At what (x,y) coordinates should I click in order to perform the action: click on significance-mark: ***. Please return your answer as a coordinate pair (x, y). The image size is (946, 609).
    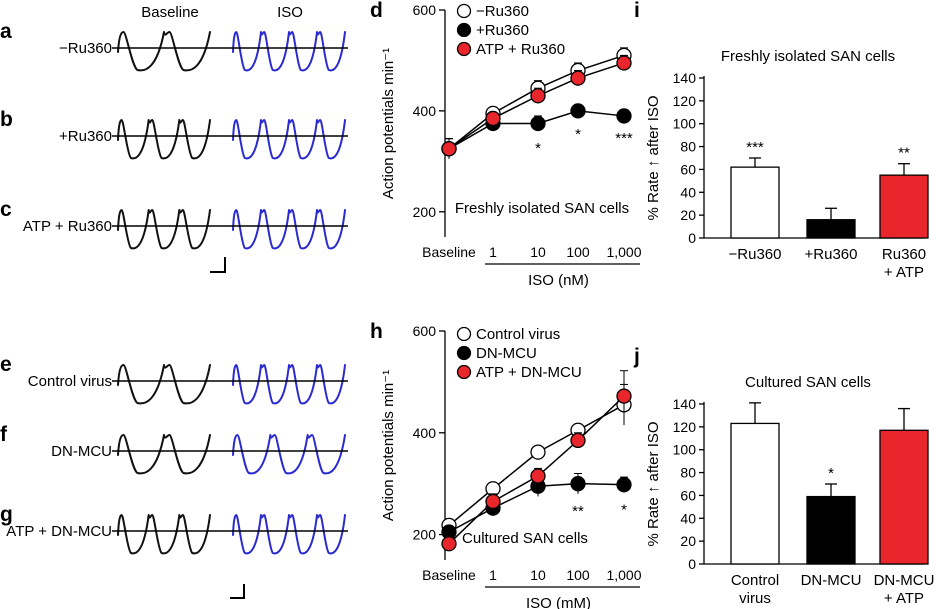
    Looking at the image, I should click on (624, 138).